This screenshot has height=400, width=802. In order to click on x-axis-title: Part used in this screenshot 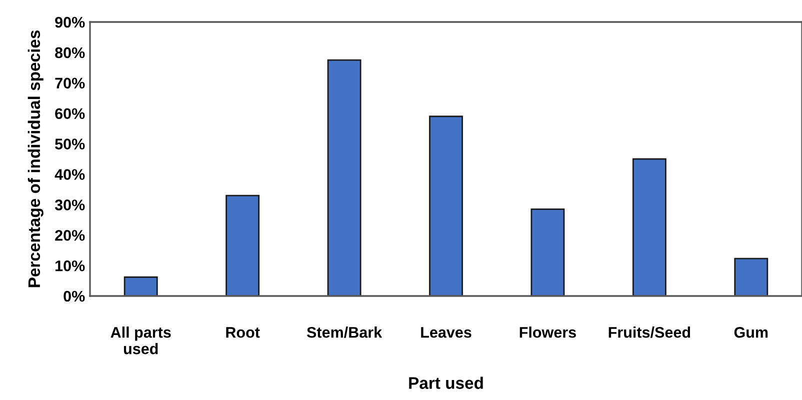, I will do `click(446, 382)`.